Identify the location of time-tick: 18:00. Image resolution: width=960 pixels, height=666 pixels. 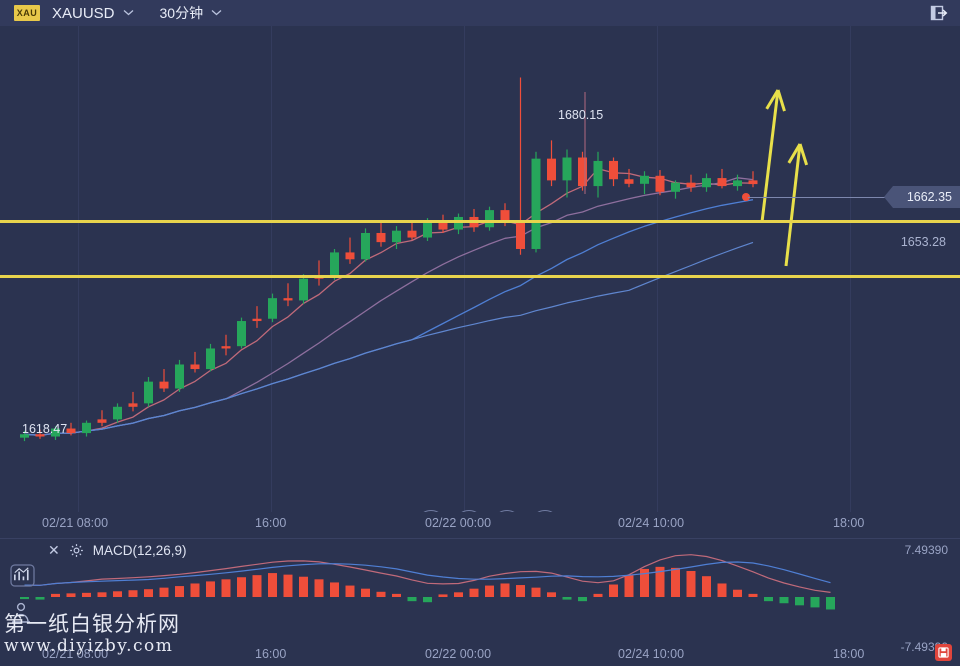
(849, 523).